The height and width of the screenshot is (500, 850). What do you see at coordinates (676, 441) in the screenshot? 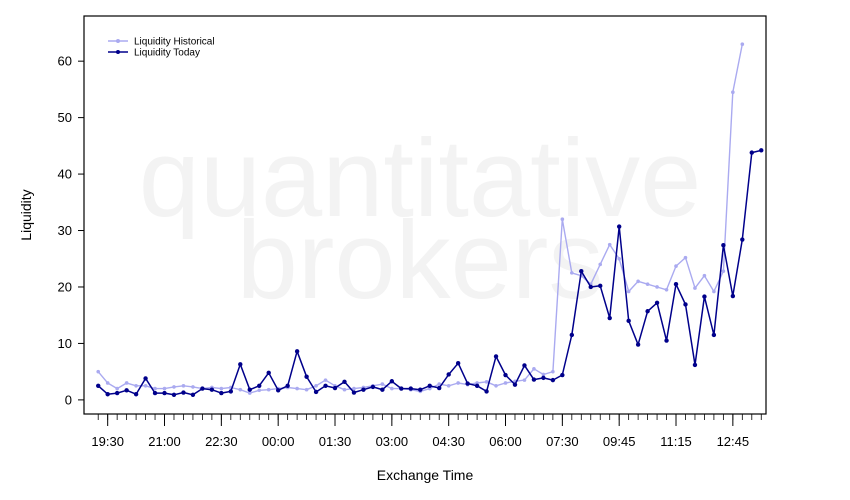
I see `x-tick-label: 11:15` at bounding box center [676, 441].